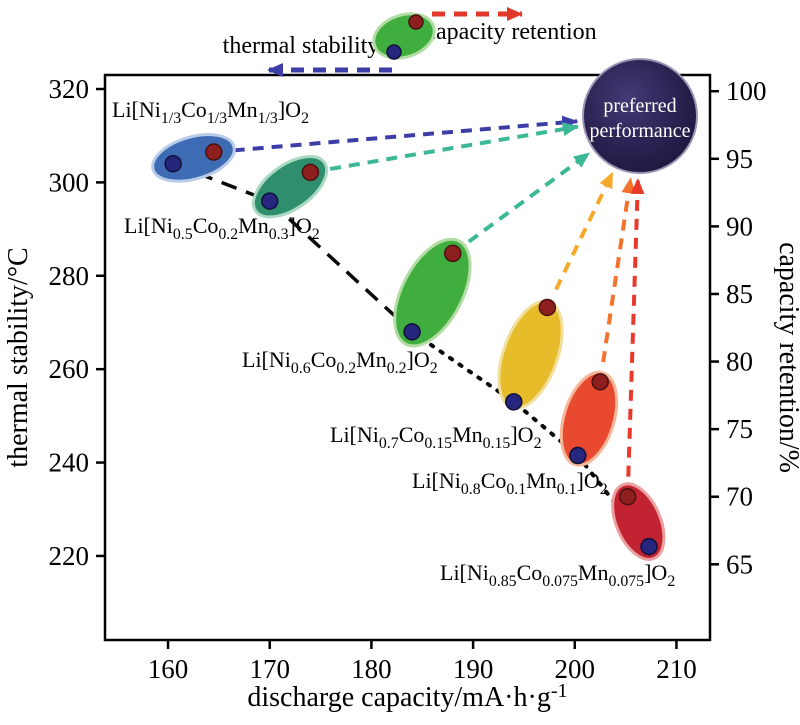 The width and height of the screenshot is (800, 725). Describe the element at coordinates (739, 497) in the screenshot. I see `y-right-tick-label: 70` at that location.